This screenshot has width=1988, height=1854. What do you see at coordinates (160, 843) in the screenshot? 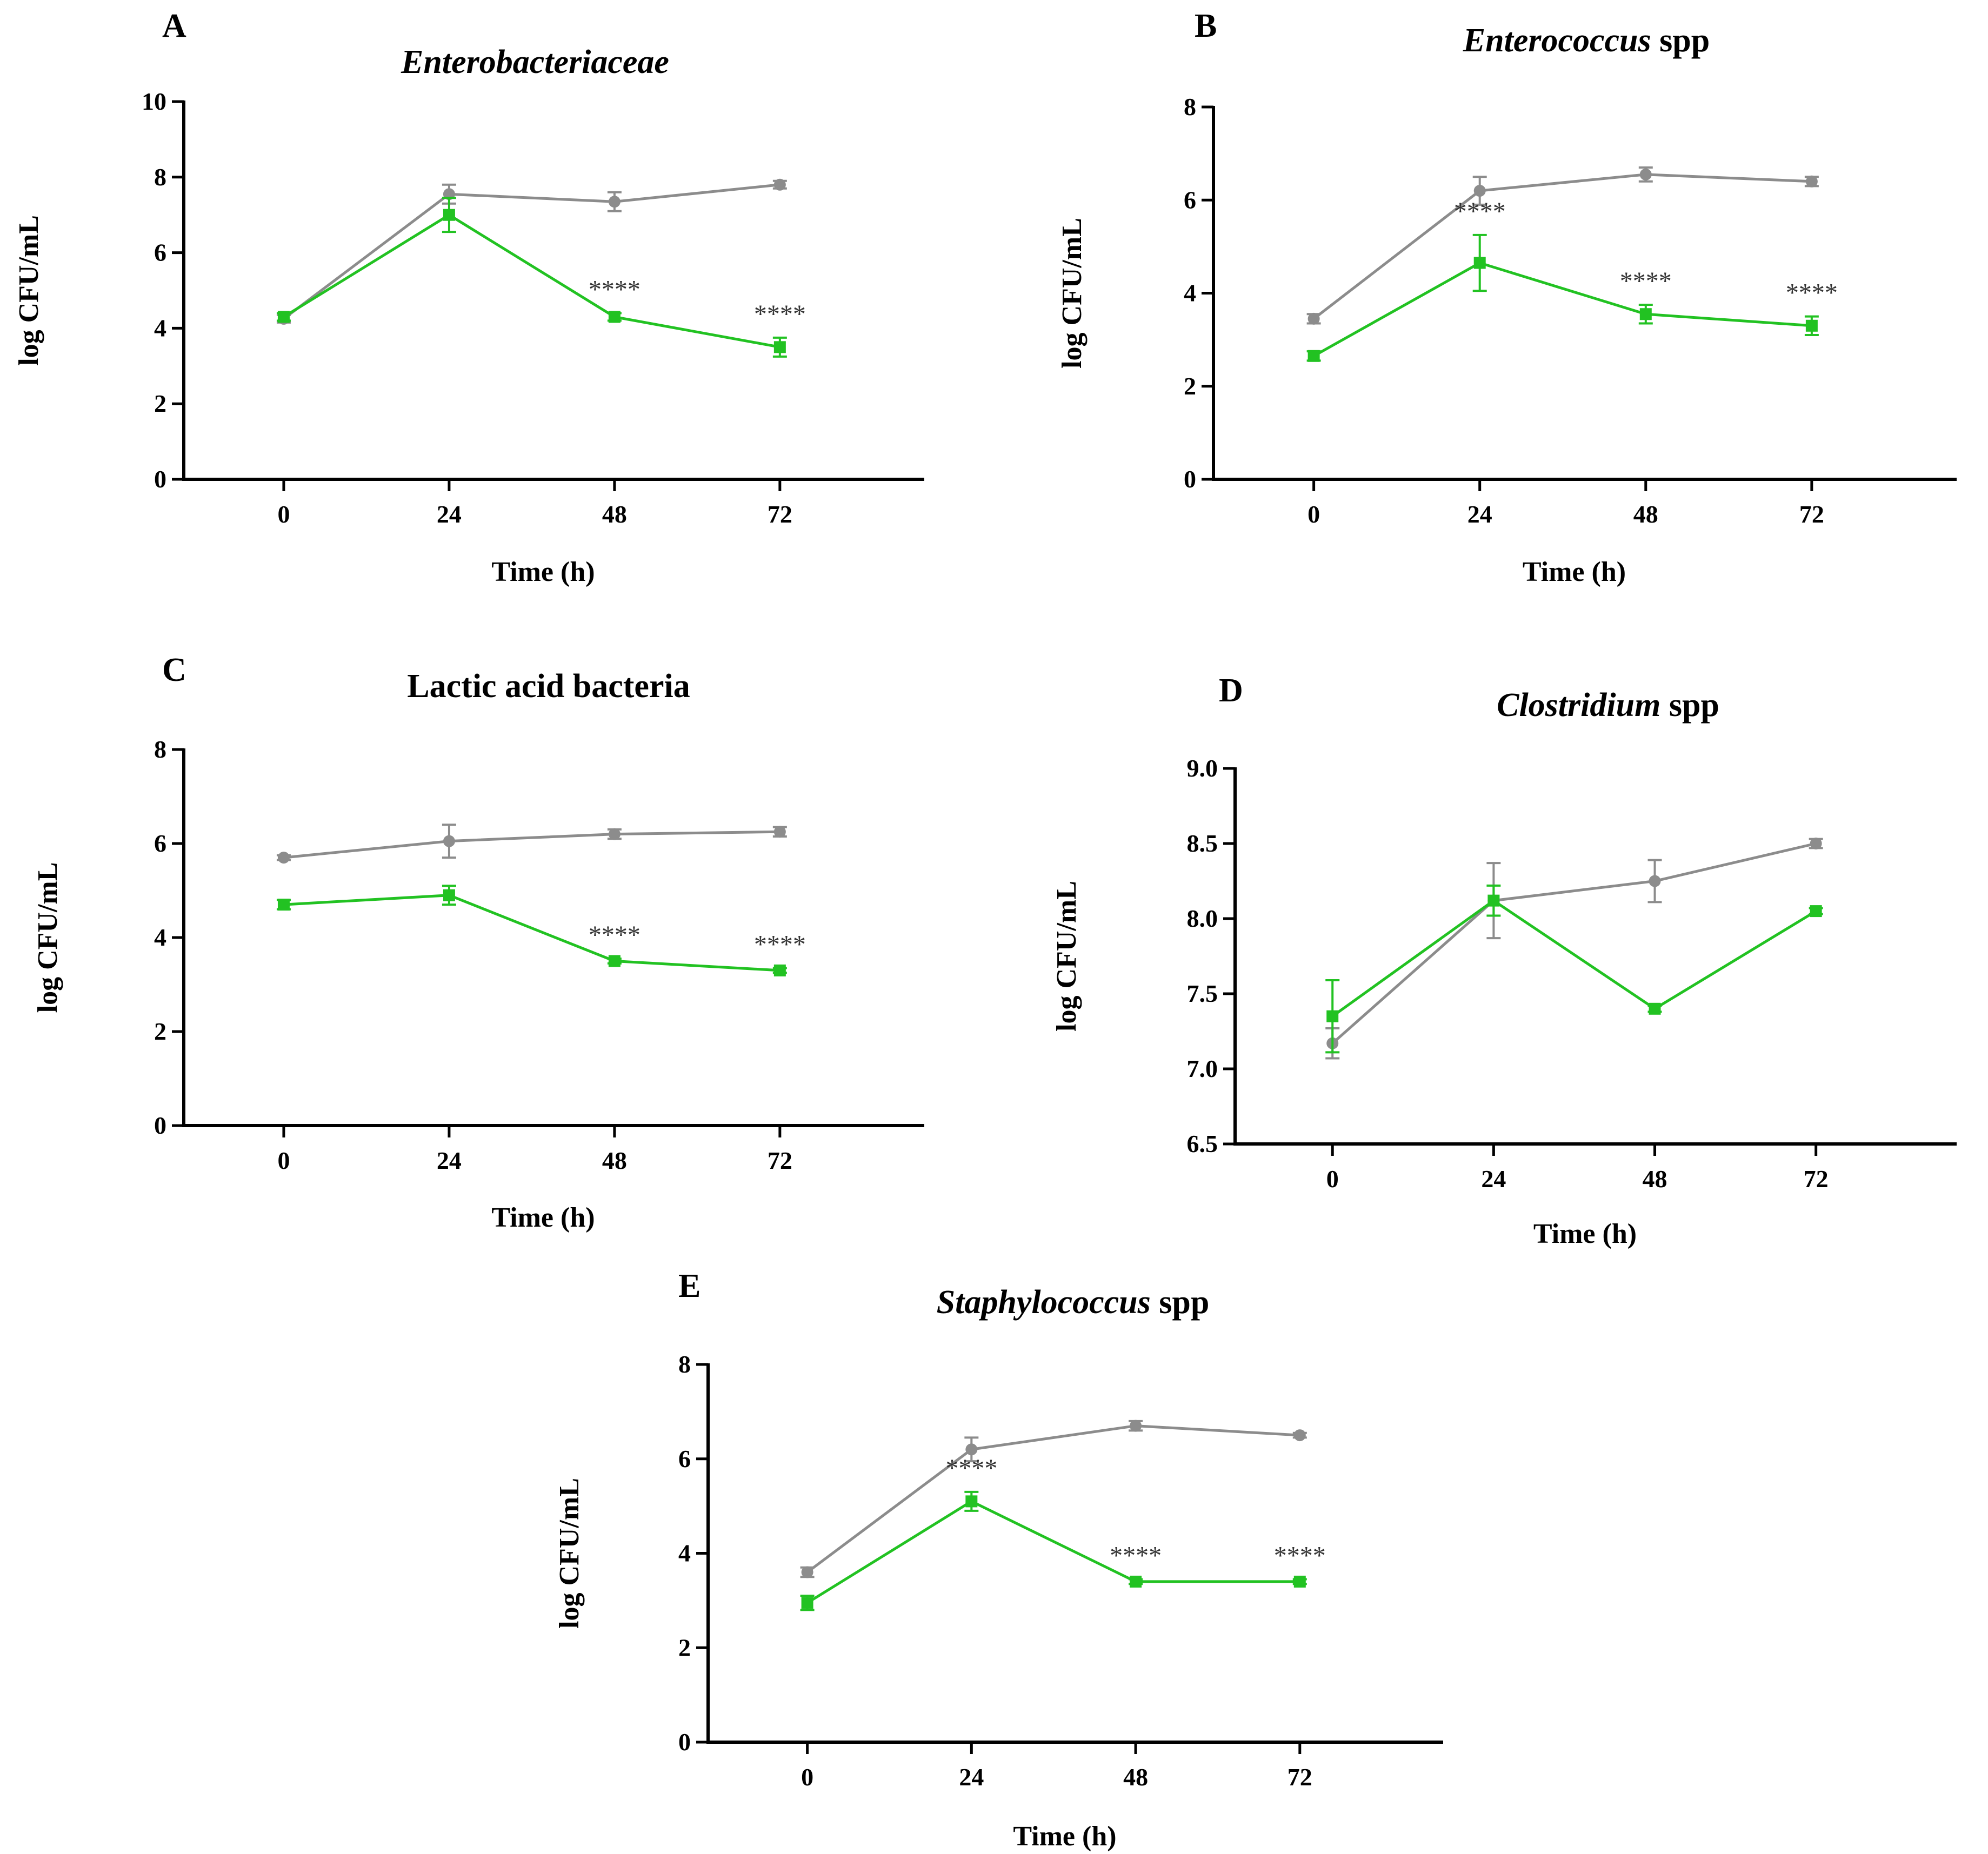
I see `y-tick-label-c: 6` at bounding box center [160, 843].